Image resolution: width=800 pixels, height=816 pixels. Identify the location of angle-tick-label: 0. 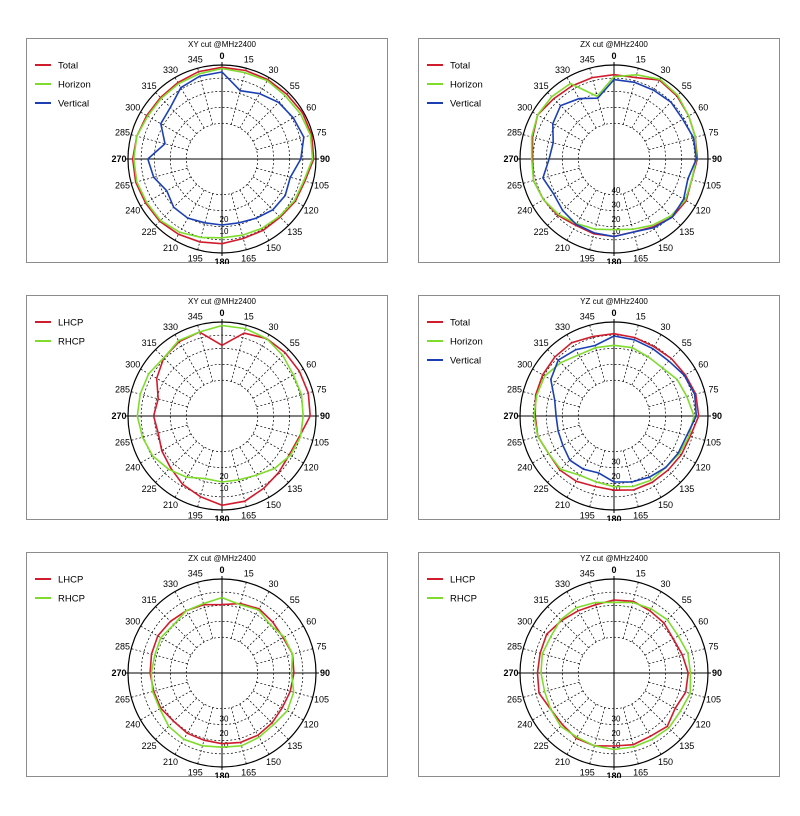
(613, 313).